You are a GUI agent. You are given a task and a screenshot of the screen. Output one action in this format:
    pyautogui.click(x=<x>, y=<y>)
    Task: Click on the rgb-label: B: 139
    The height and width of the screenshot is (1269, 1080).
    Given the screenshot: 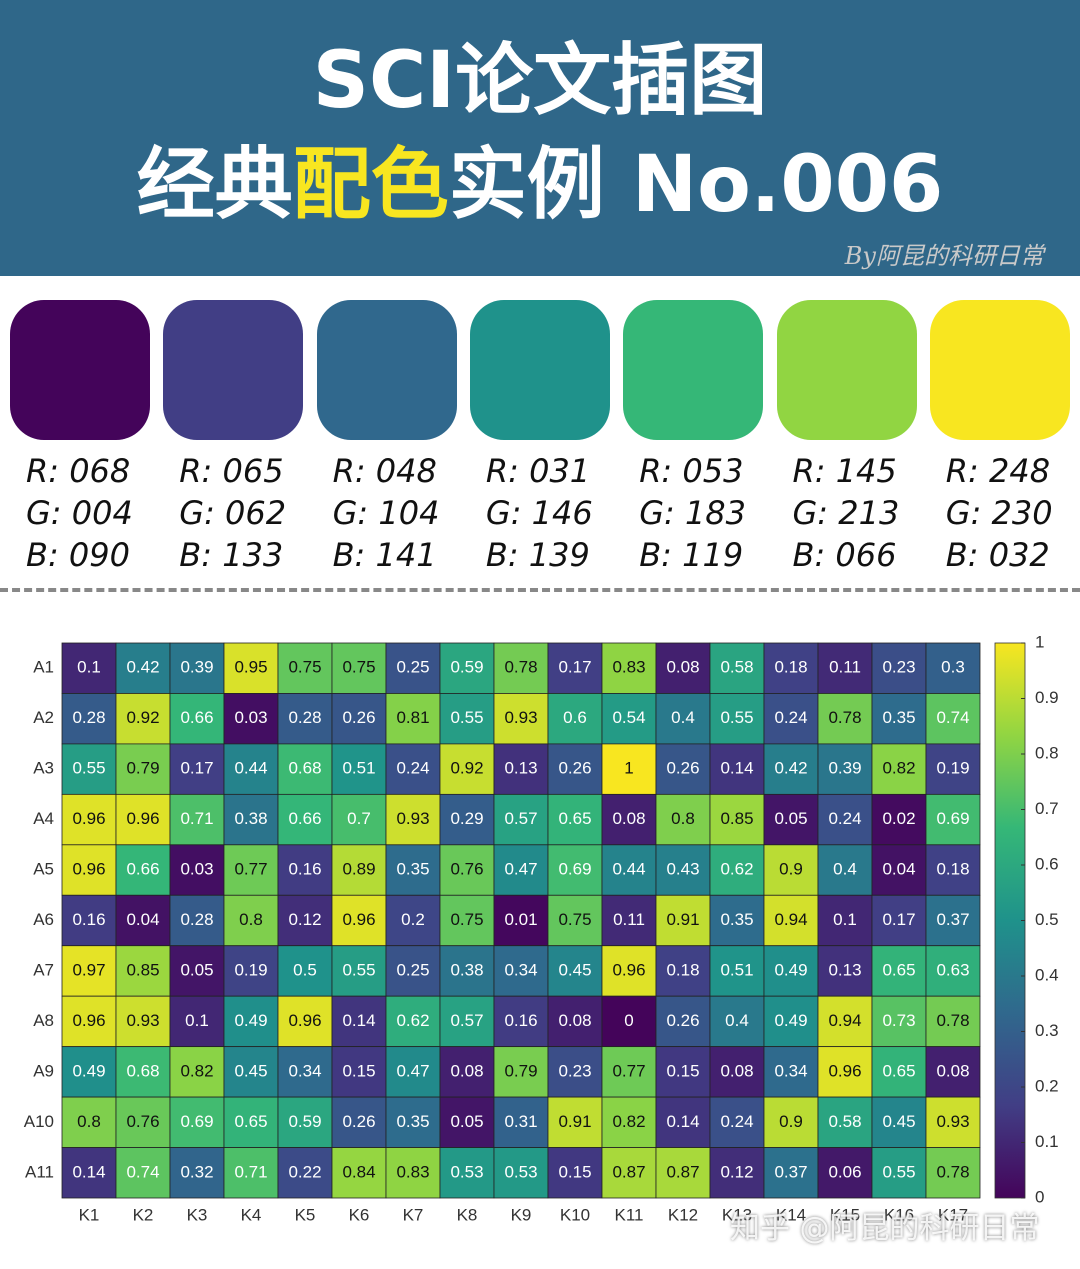 What is the action you would take?
    pyautogui.click(x=537, y=555)
    